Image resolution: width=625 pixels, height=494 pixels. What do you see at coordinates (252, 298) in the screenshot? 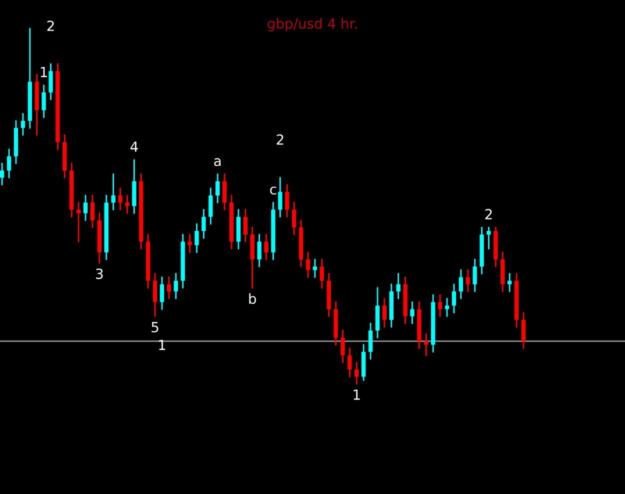
I see `text: b` at bounding box center [252, 298].